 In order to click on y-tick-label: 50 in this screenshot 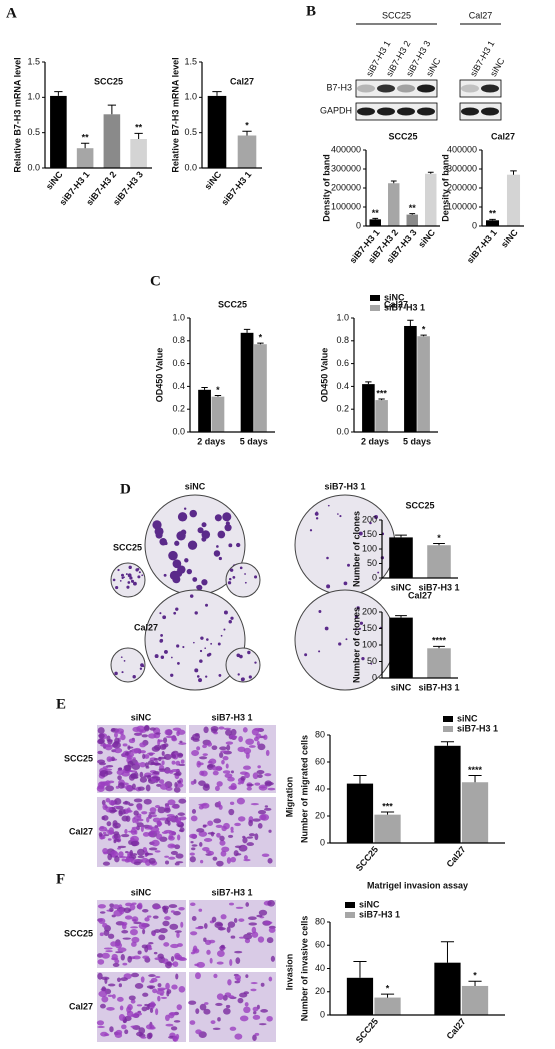, I will do `click(372, 563)`.